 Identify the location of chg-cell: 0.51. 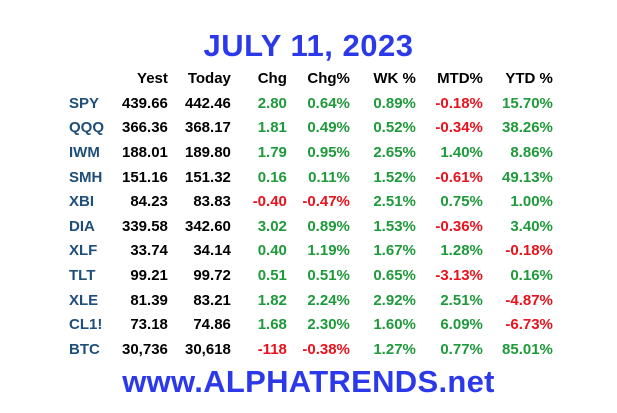
(264, 275).